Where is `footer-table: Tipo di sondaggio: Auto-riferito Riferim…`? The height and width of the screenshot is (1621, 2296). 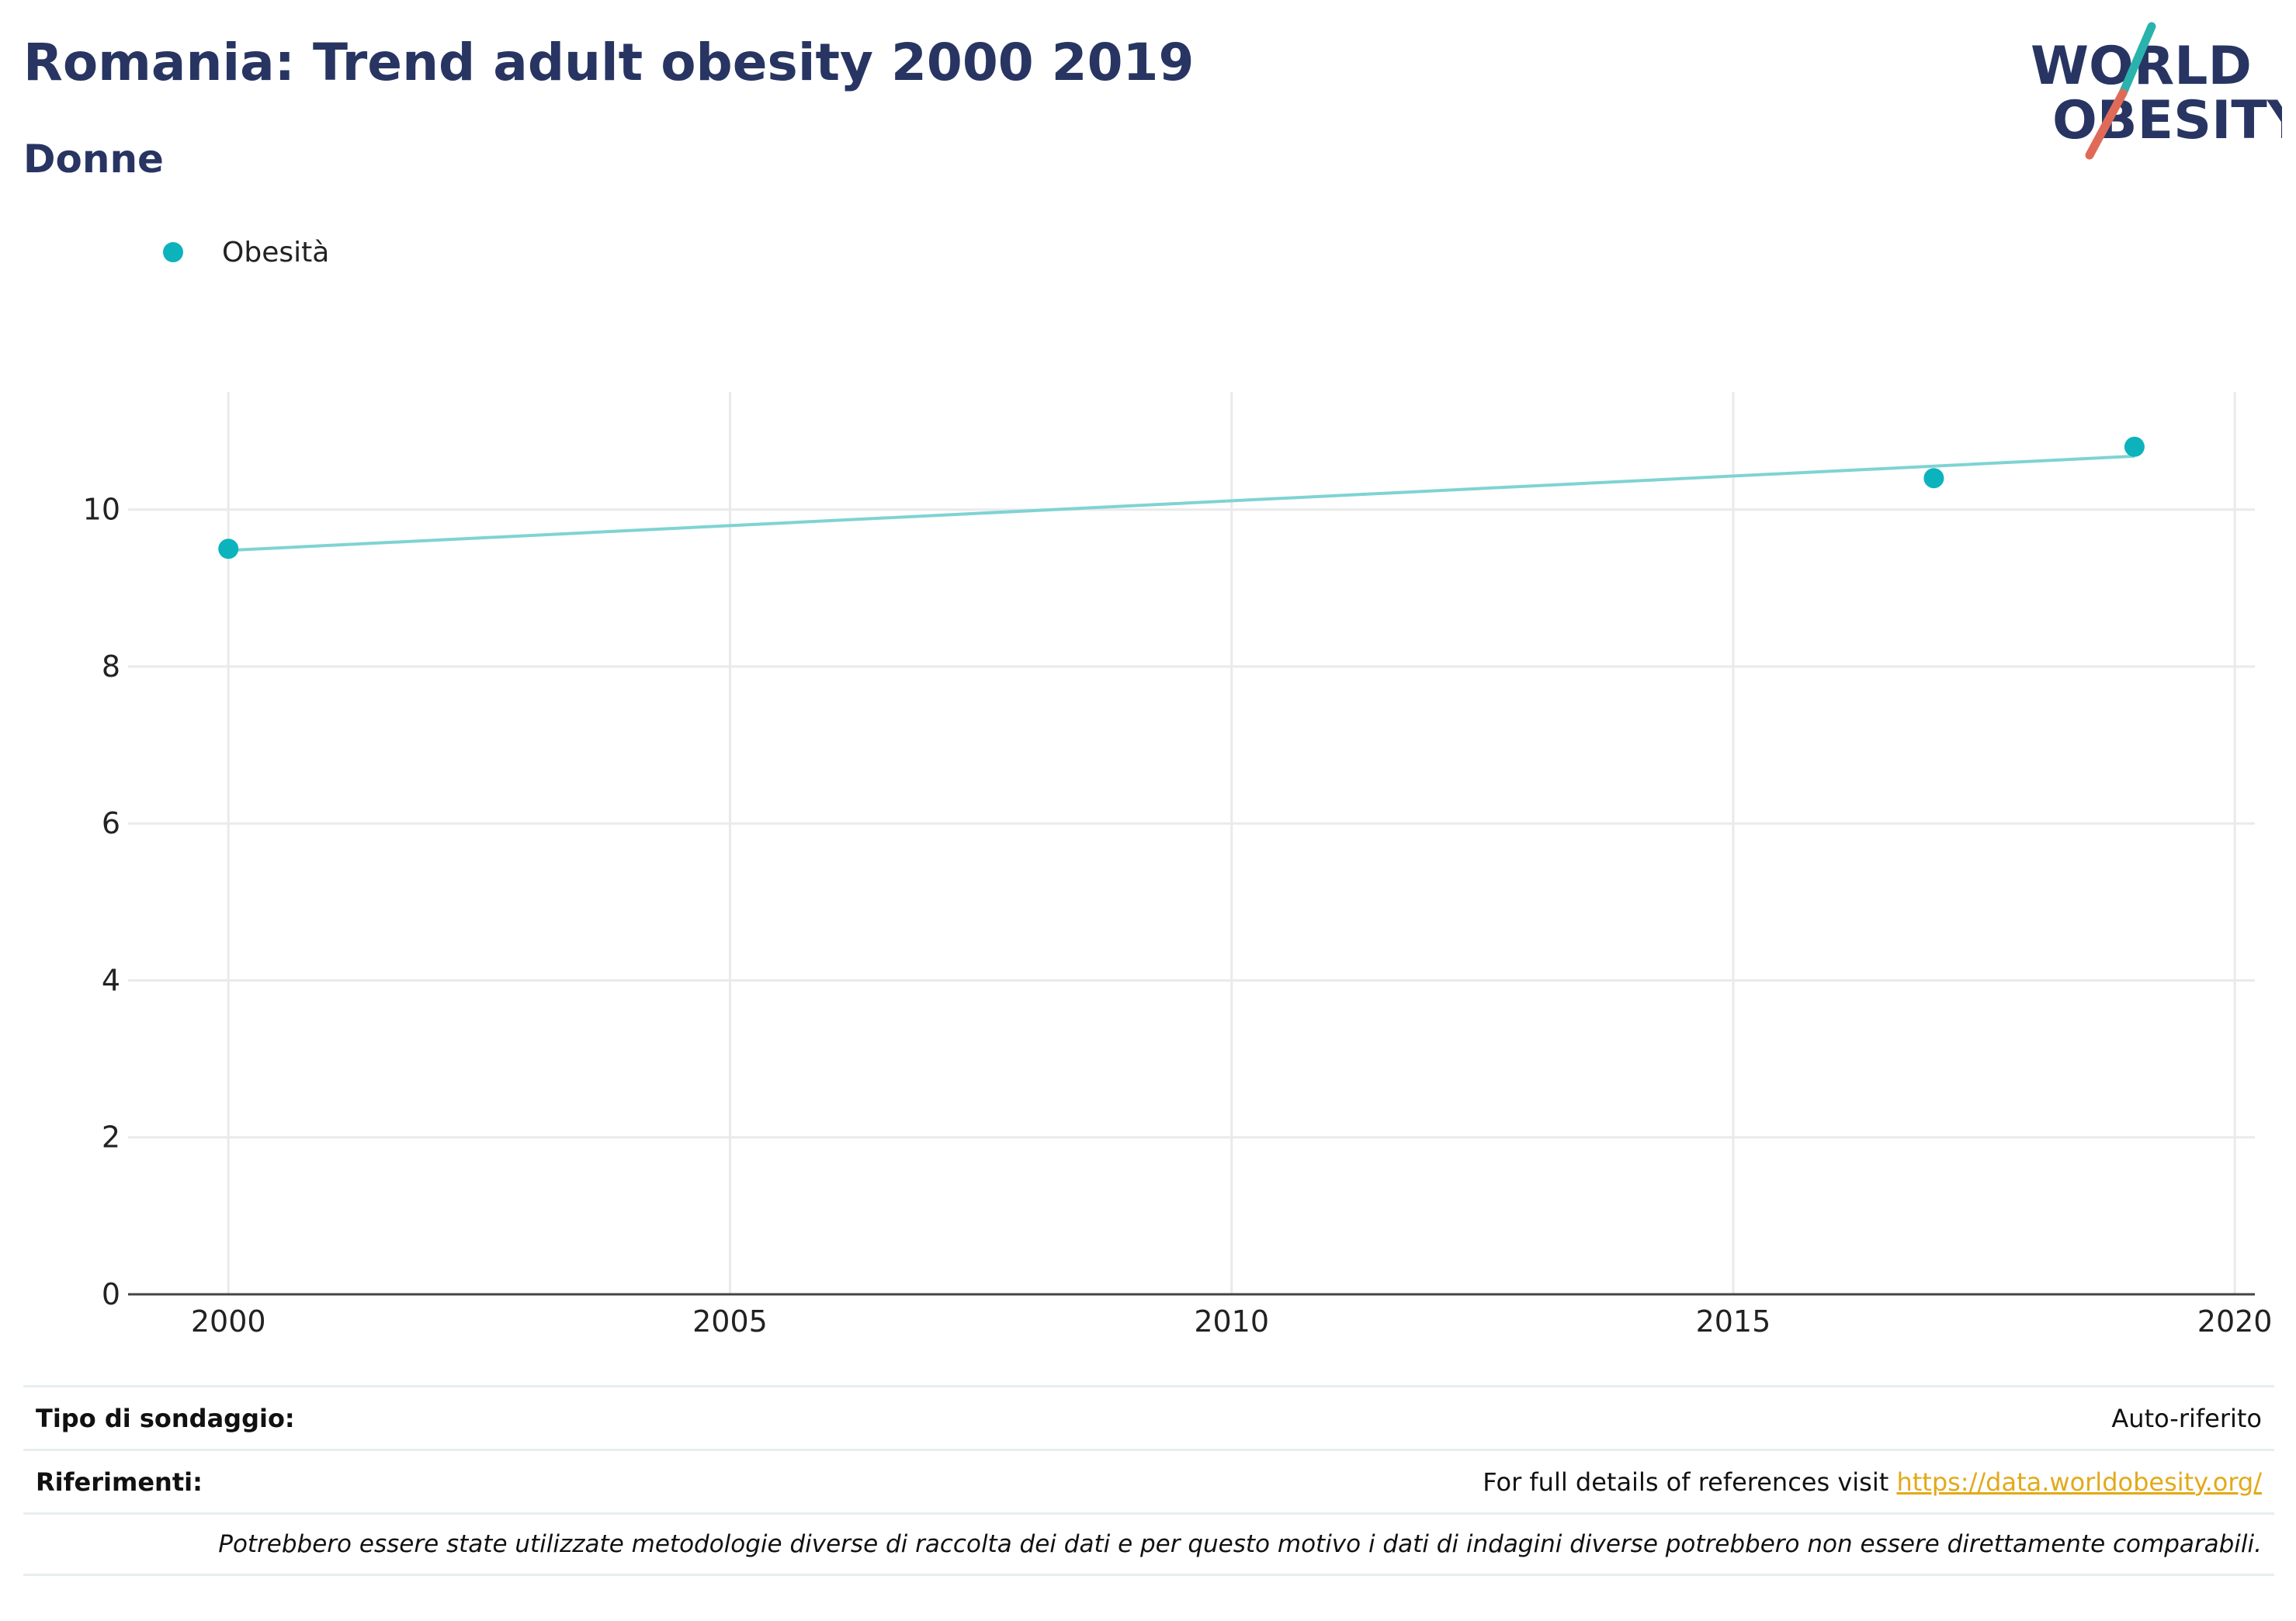
footer-table: Tipo di sondaggio: Auto-riferito Riferim… is located at coordinates (1148, 1480).